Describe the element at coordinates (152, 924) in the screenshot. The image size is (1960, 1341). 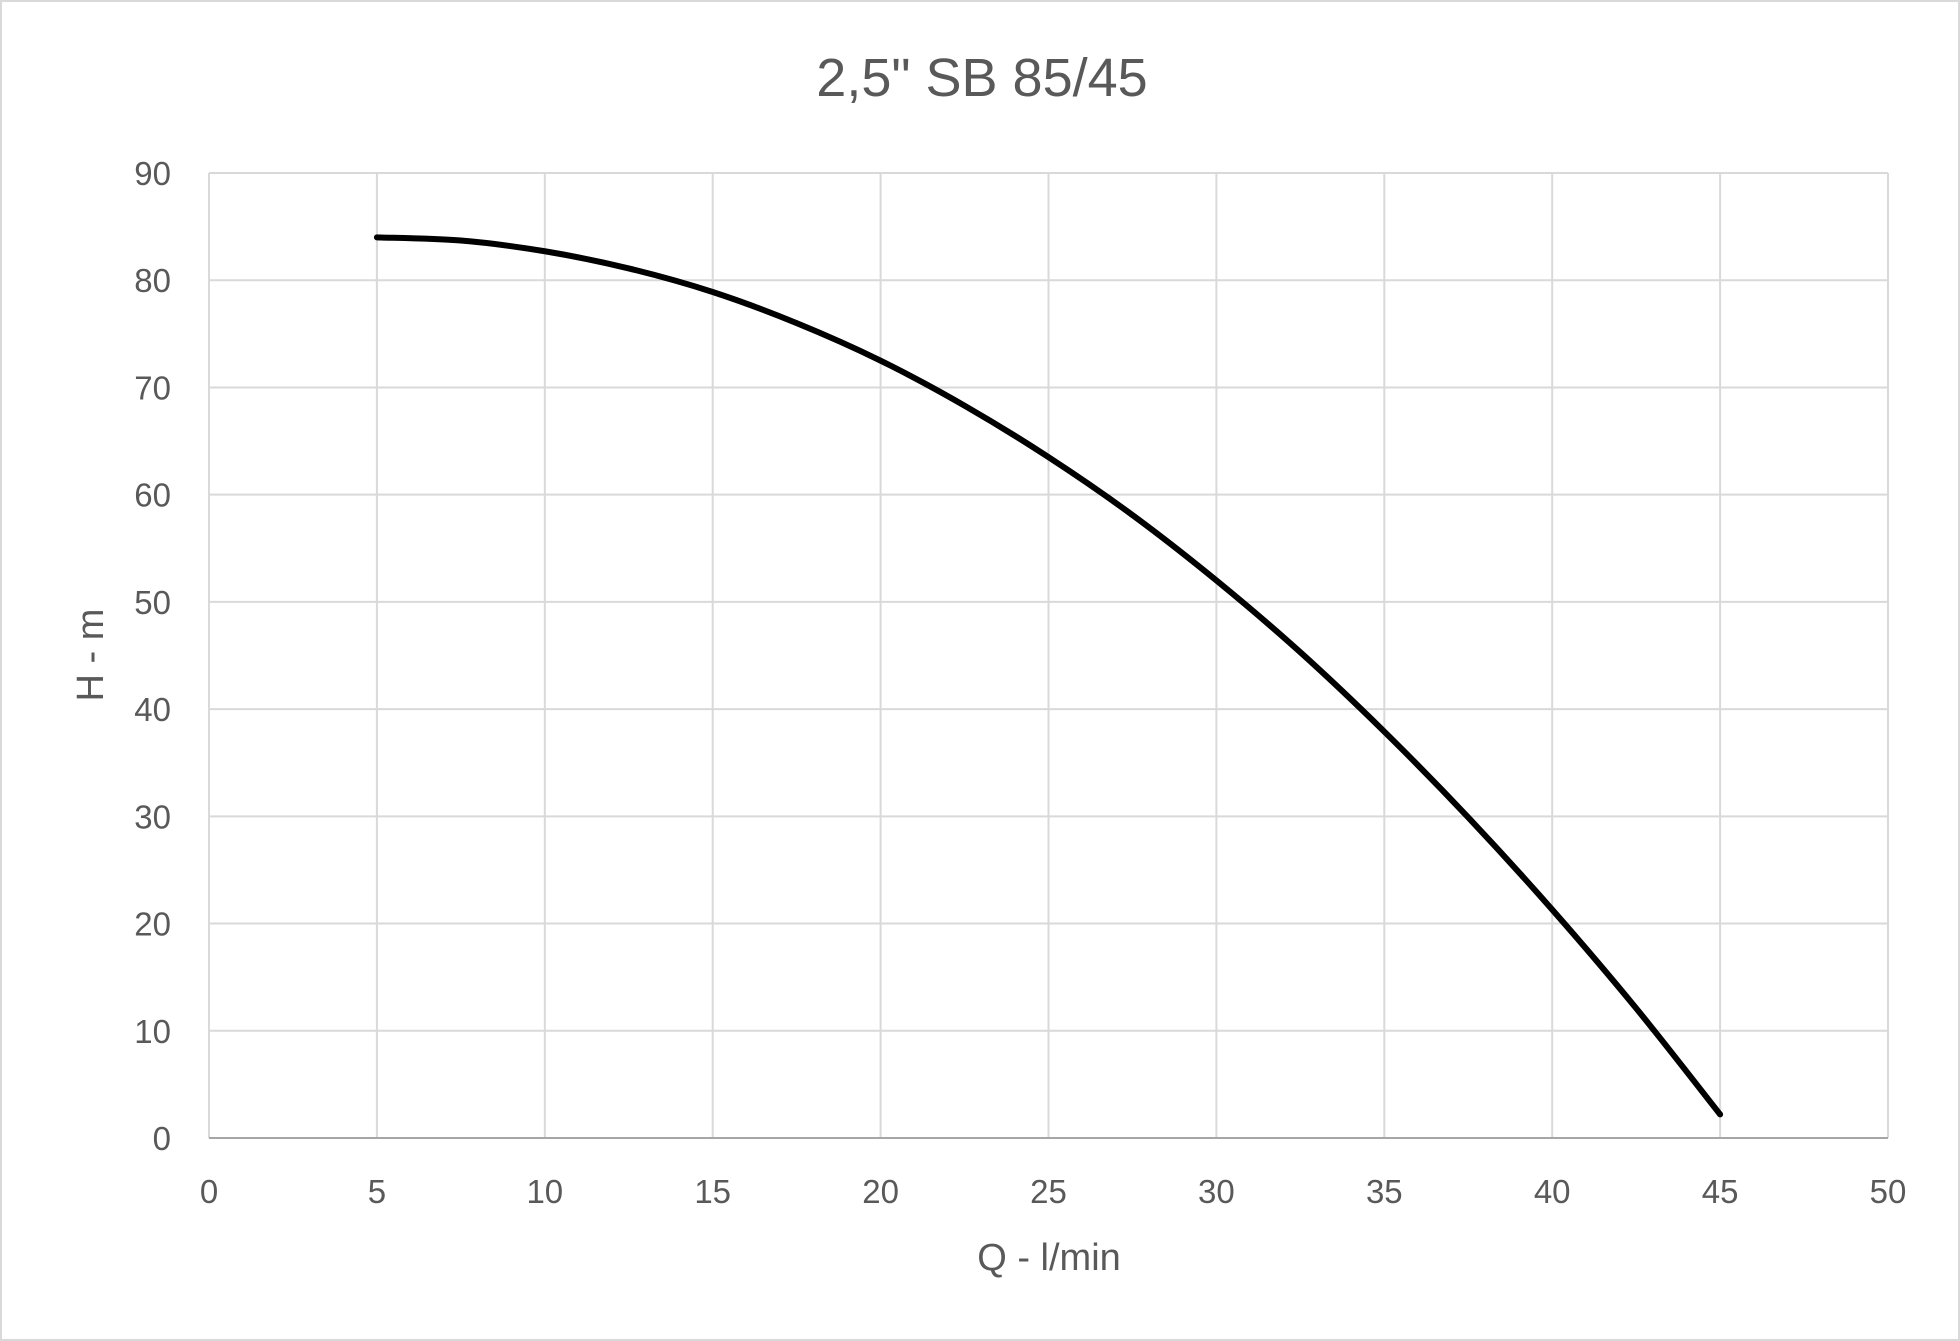
I see `y-tick-label: 20` at that location.